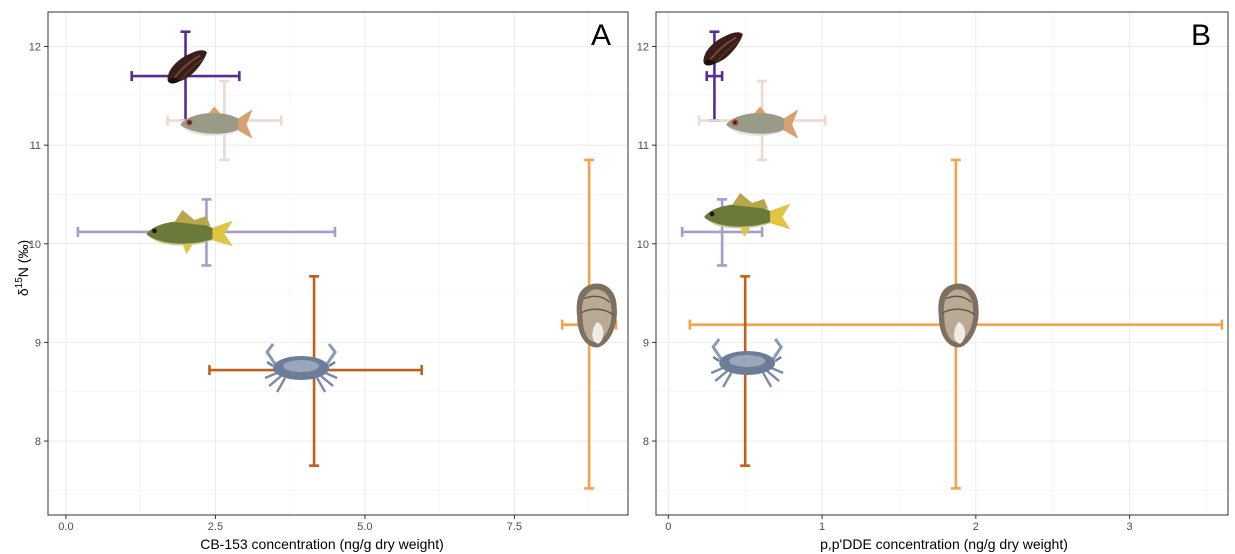  Describe the element at coordinates (976, 527) in the screenshot. I see `x-tick-label: 2` at that location.